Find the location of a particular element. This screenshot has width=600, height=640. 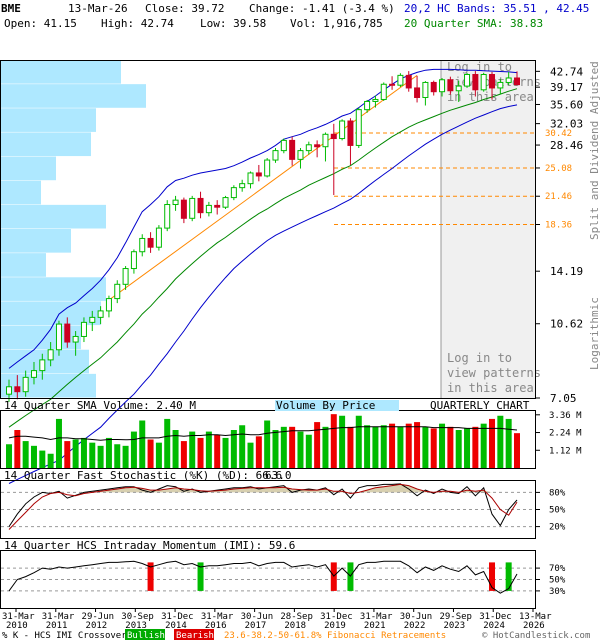

momentum-axis: 70% 50%30% is located at coordinates (550, 580).